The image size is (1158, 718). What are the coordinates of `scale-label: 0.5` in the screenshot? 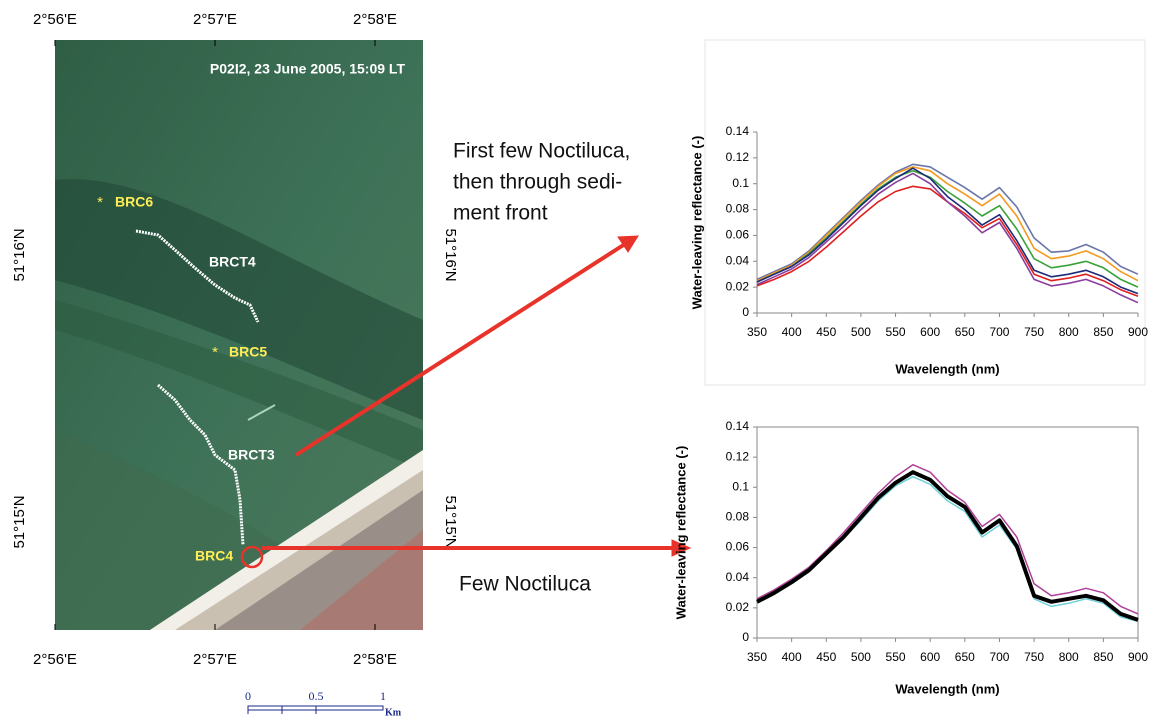 It's located at (316, 696).